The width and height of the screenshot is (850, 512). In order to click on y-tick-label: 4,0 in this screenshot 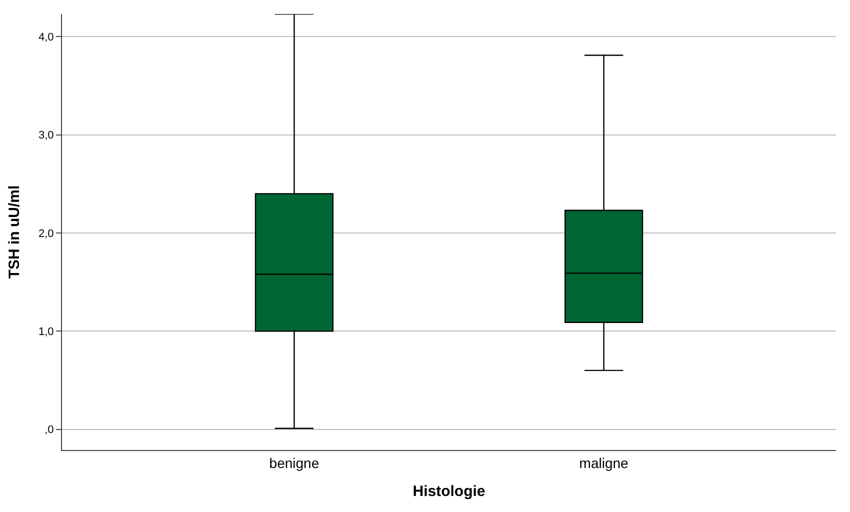, I will do `click(46, 37)`.